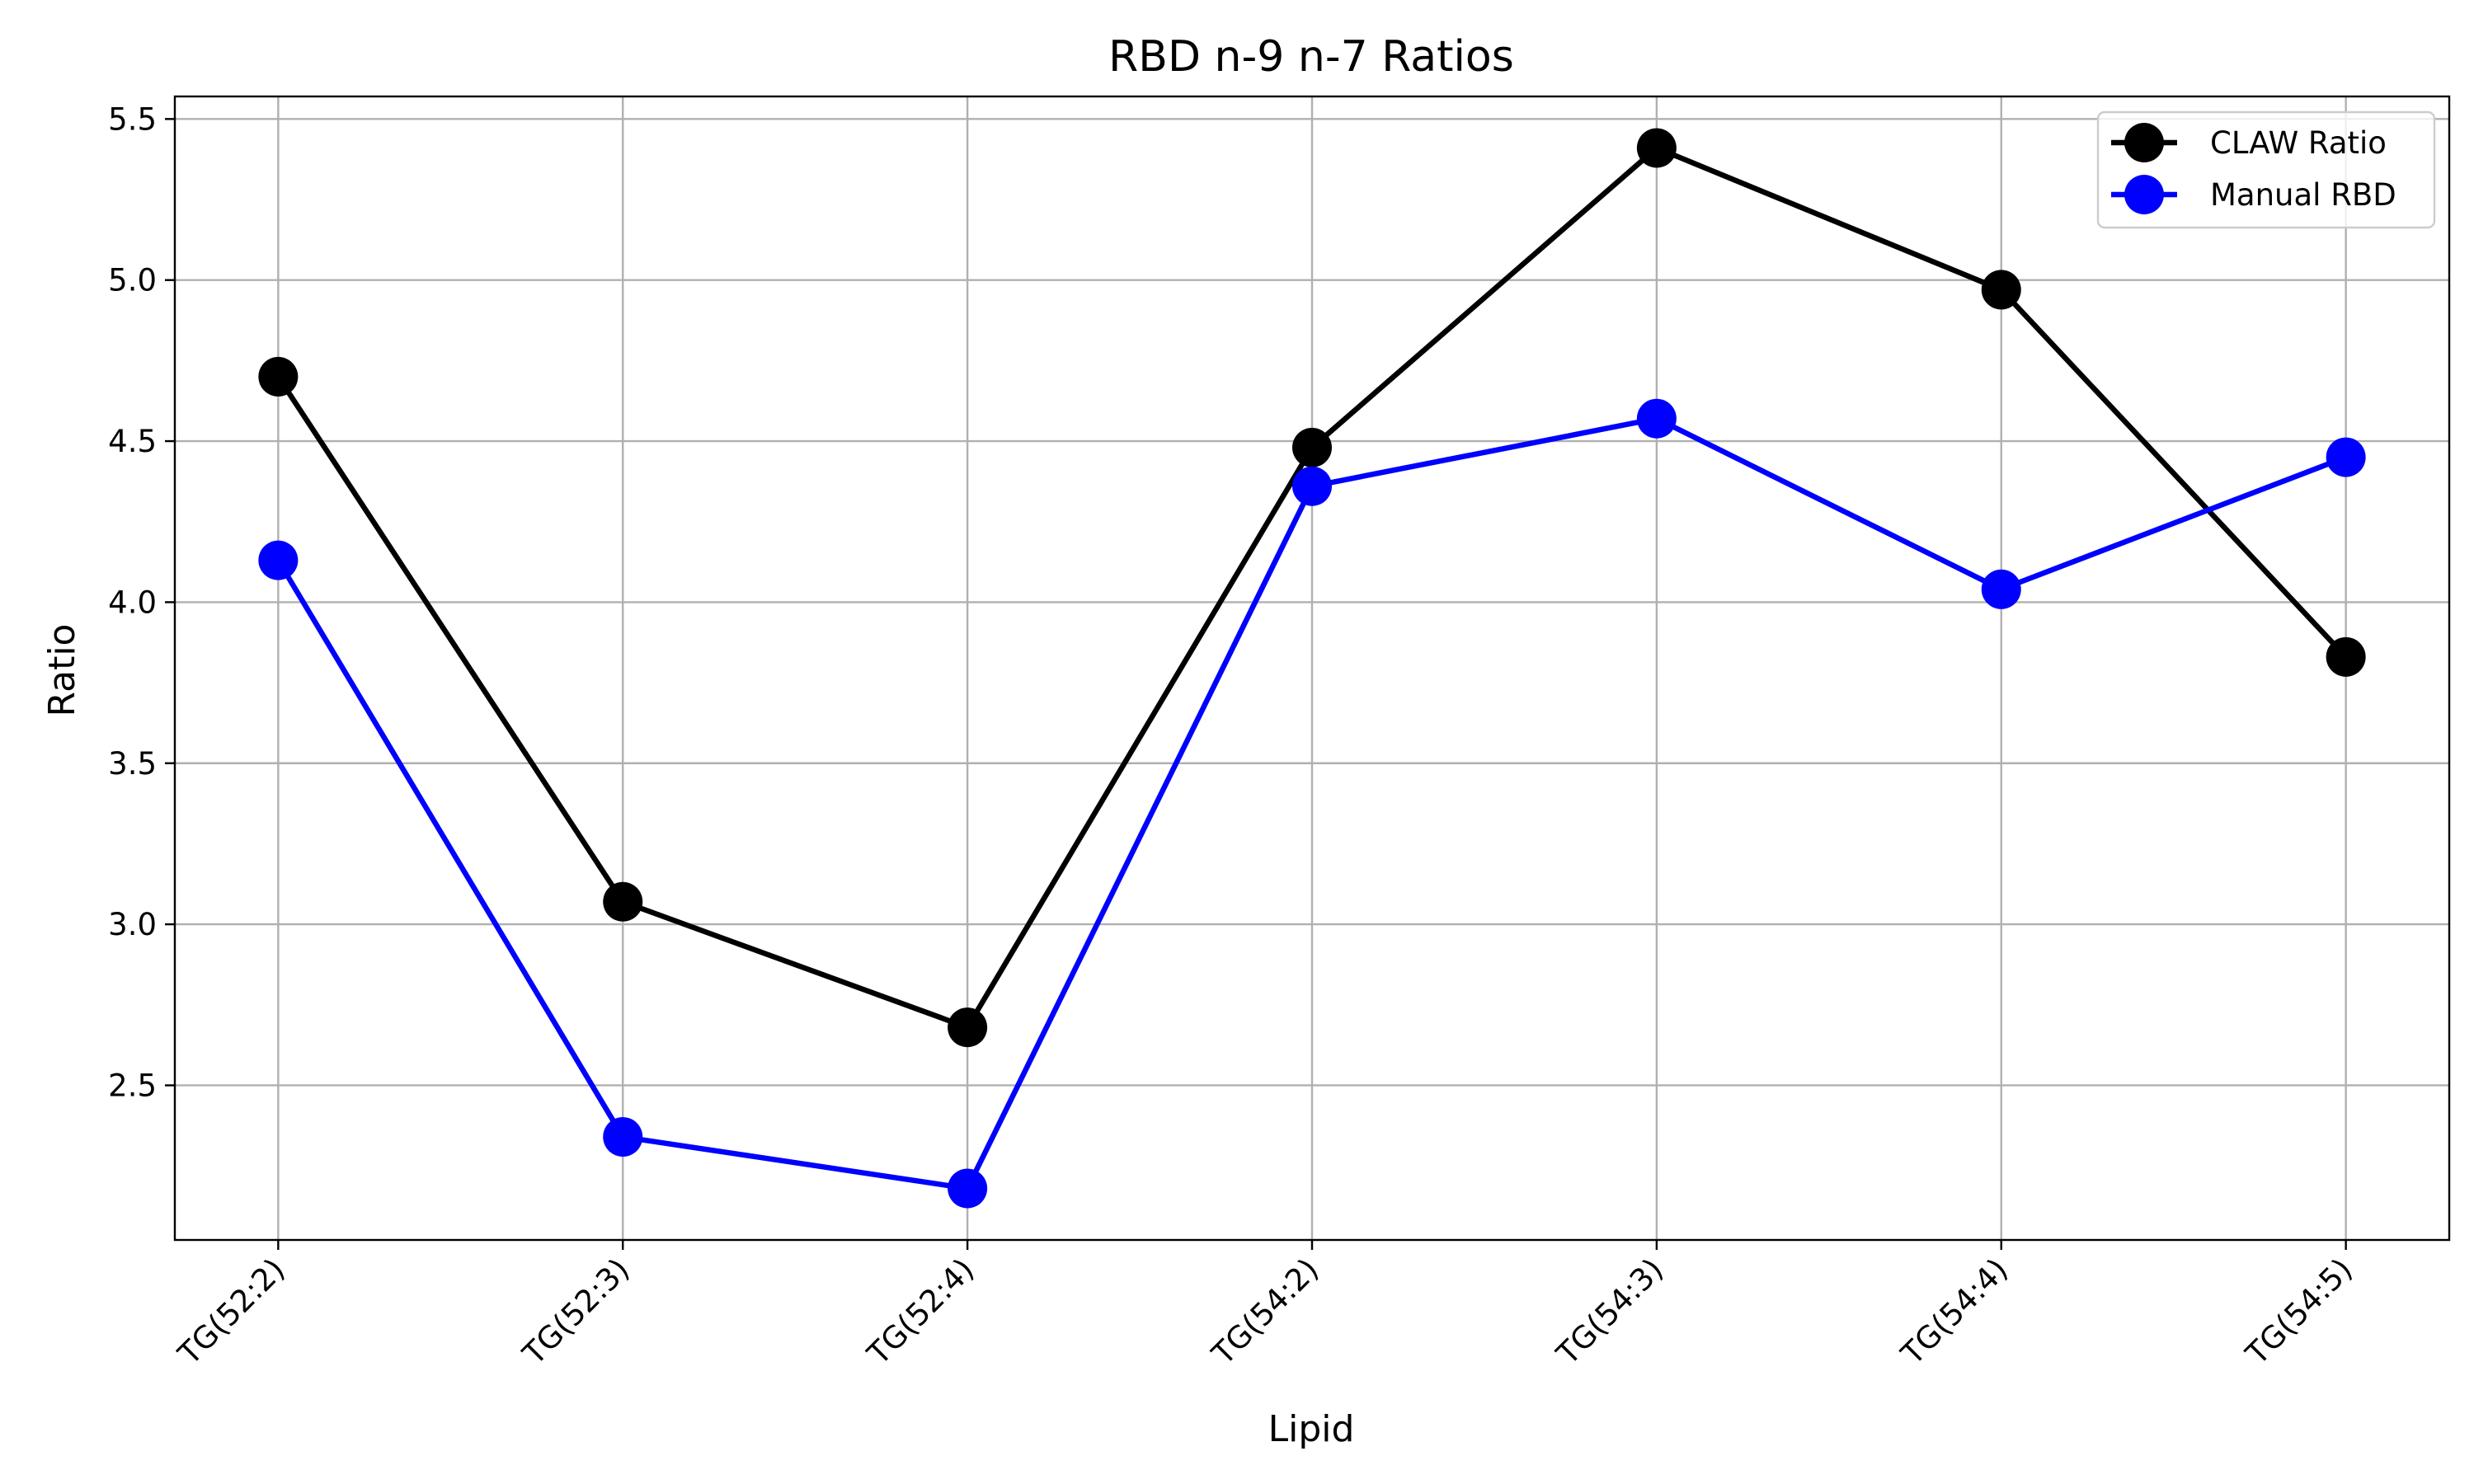 The image size is (2474, 1484). I want to click on x-axis-label: Lipid, so click(1311, 1429).